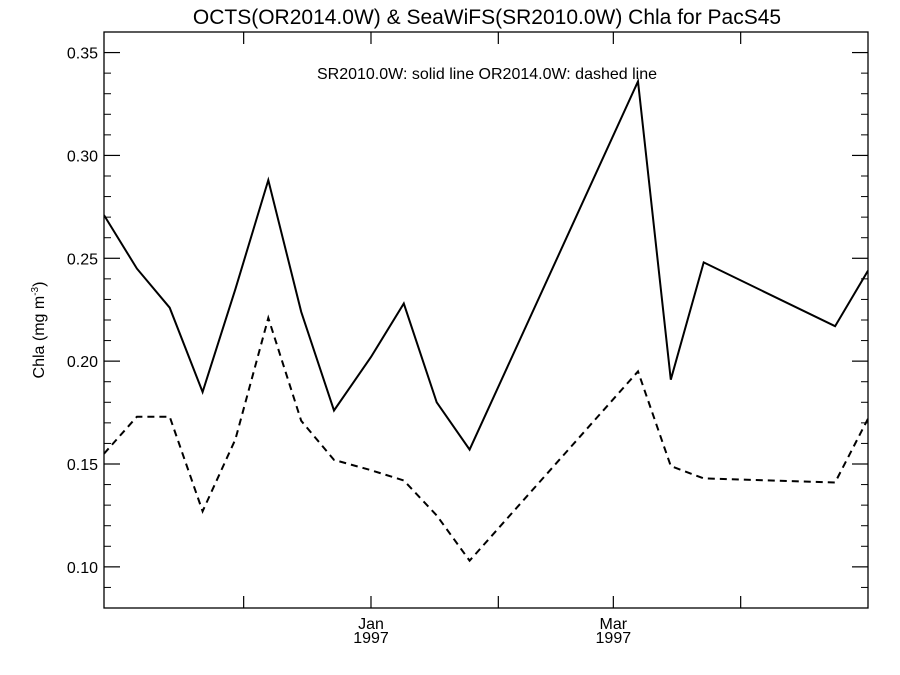 This screenshot has height=675, width=900. What do you see at coordinates (35, 290) in the screenshot?
I see `y-axis-label-superscript: -3` at bounding box center [35, 290].